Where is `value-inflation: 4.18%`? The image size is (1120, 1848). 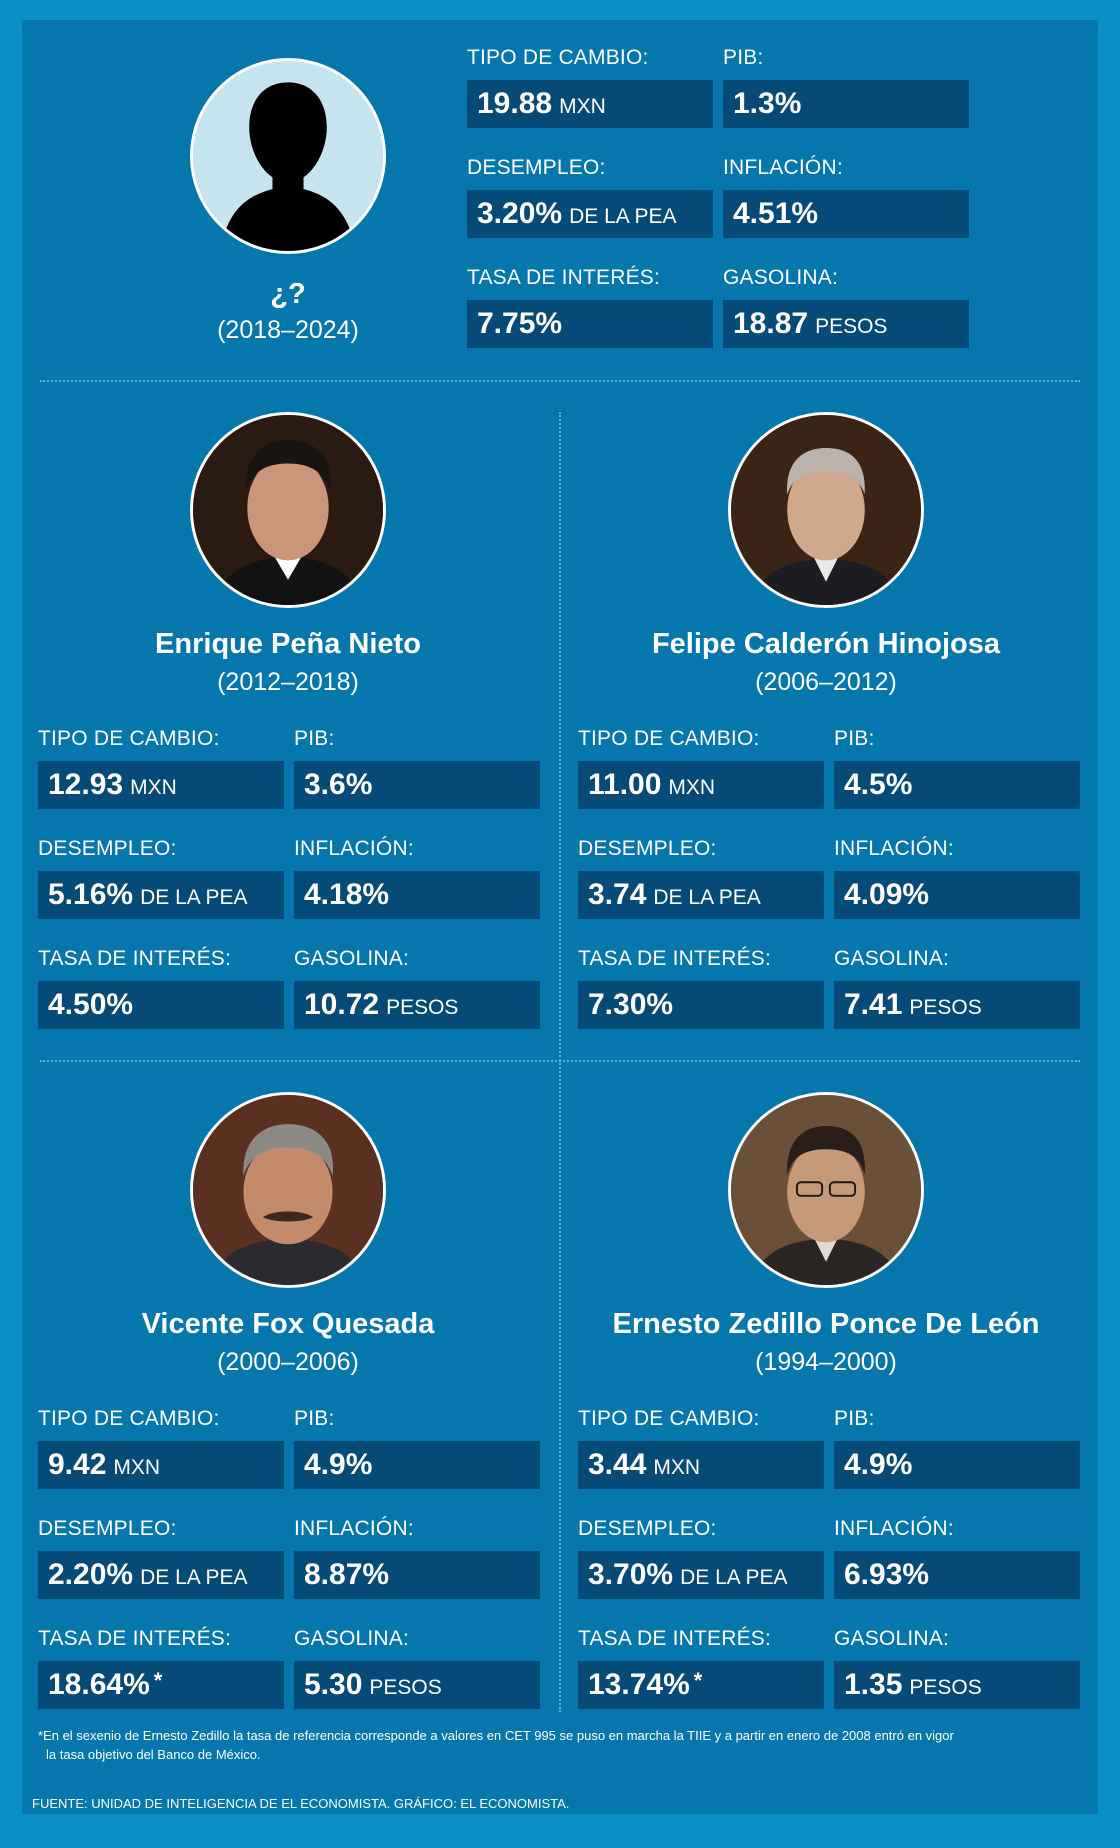 value-inflation: 4.18% is located at coordinates (417, 895).